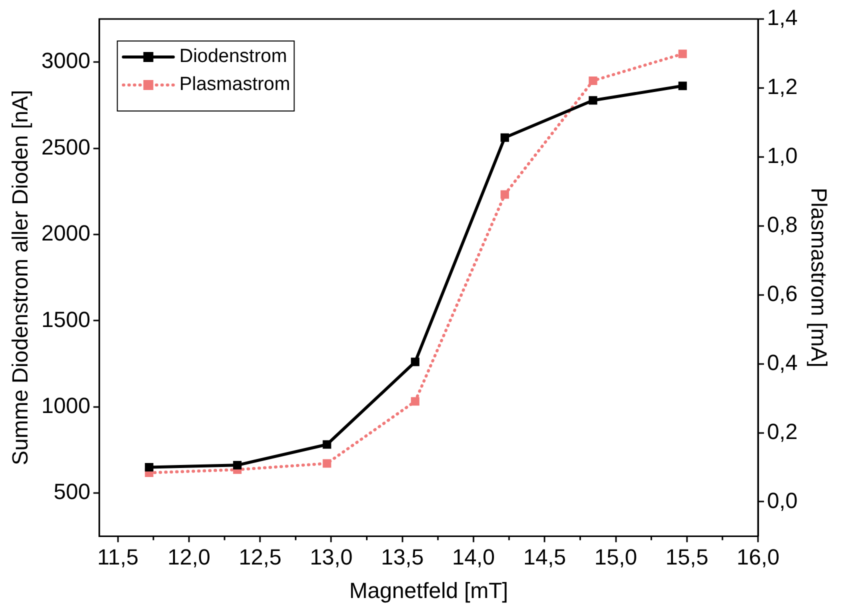  Describe the element at coordinates (782, 293) in the screenshot. I see `y2-tick-label: 0,6` at that location.